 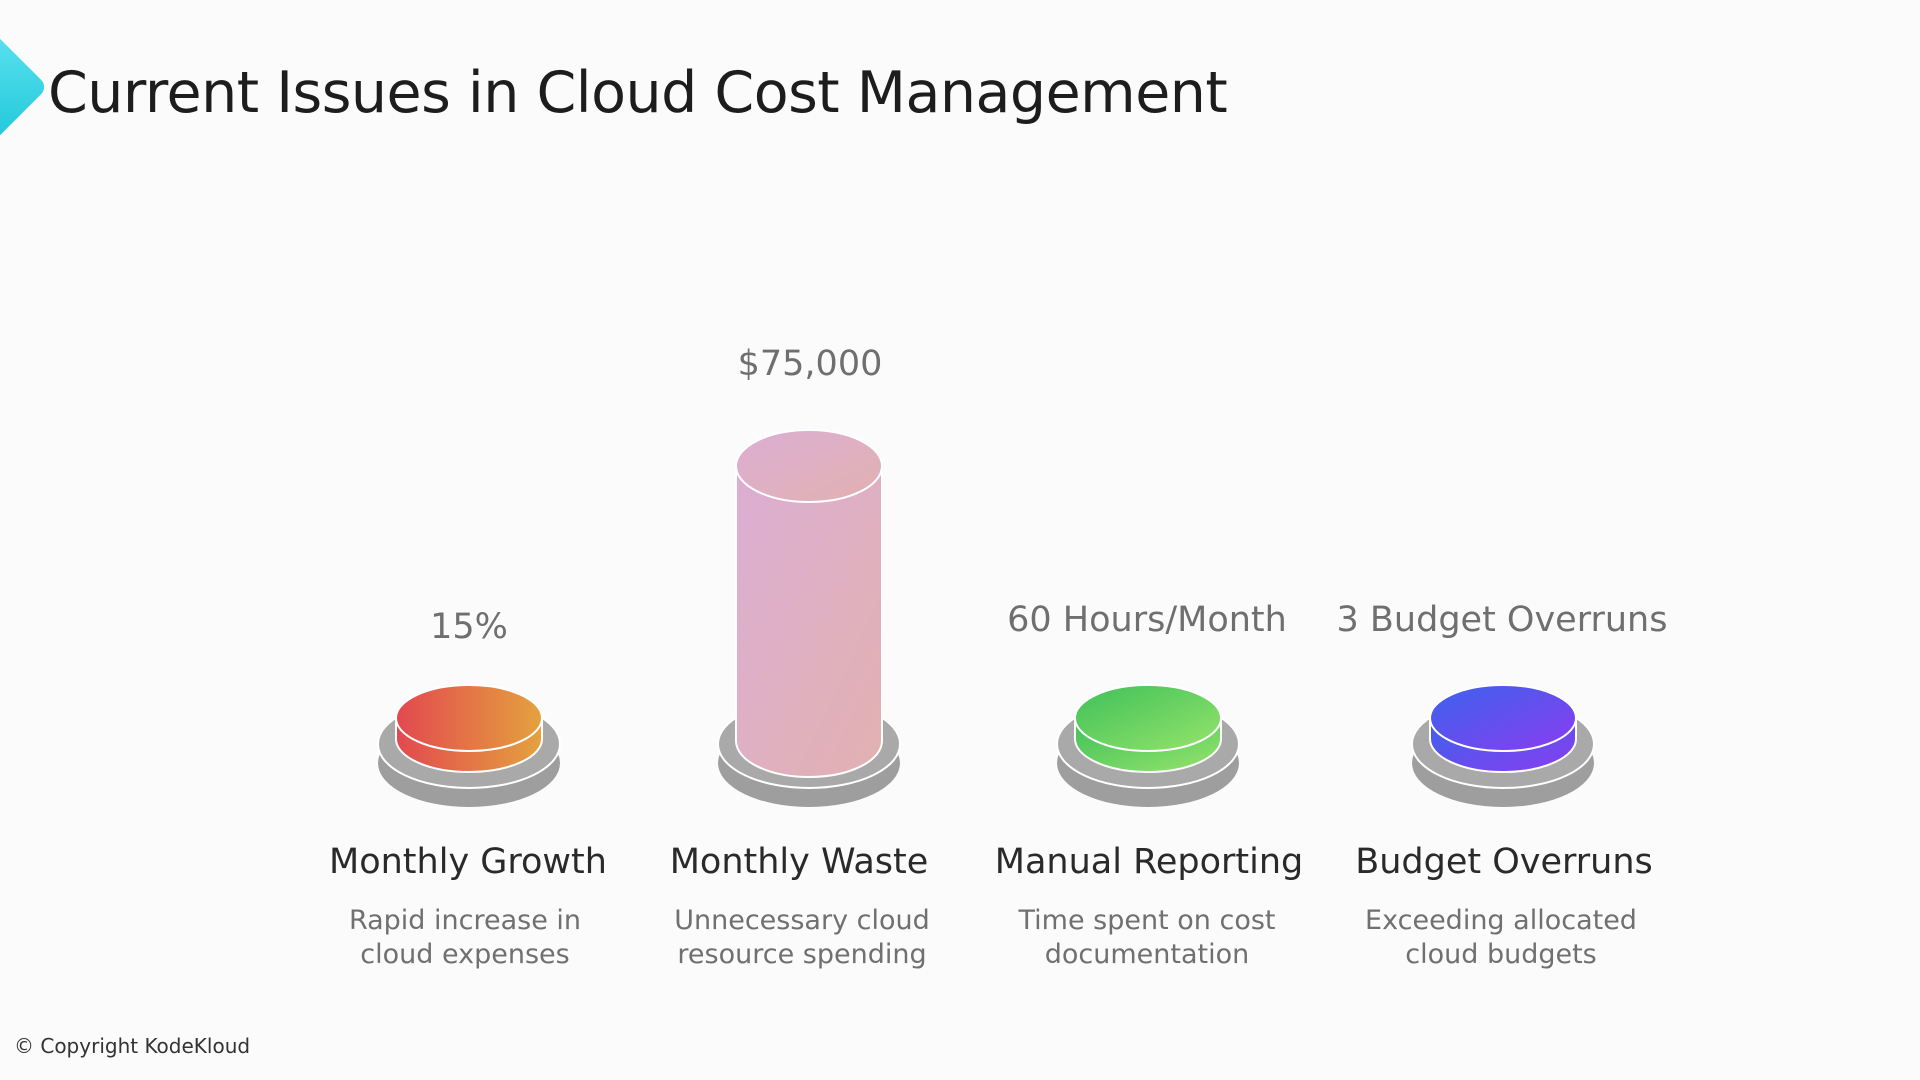 What do you see at coordinates (638, 93) in the screenshot?
I see `page-title: Current Issues in Cloud Cost Management` at bounding box center [638, 93].